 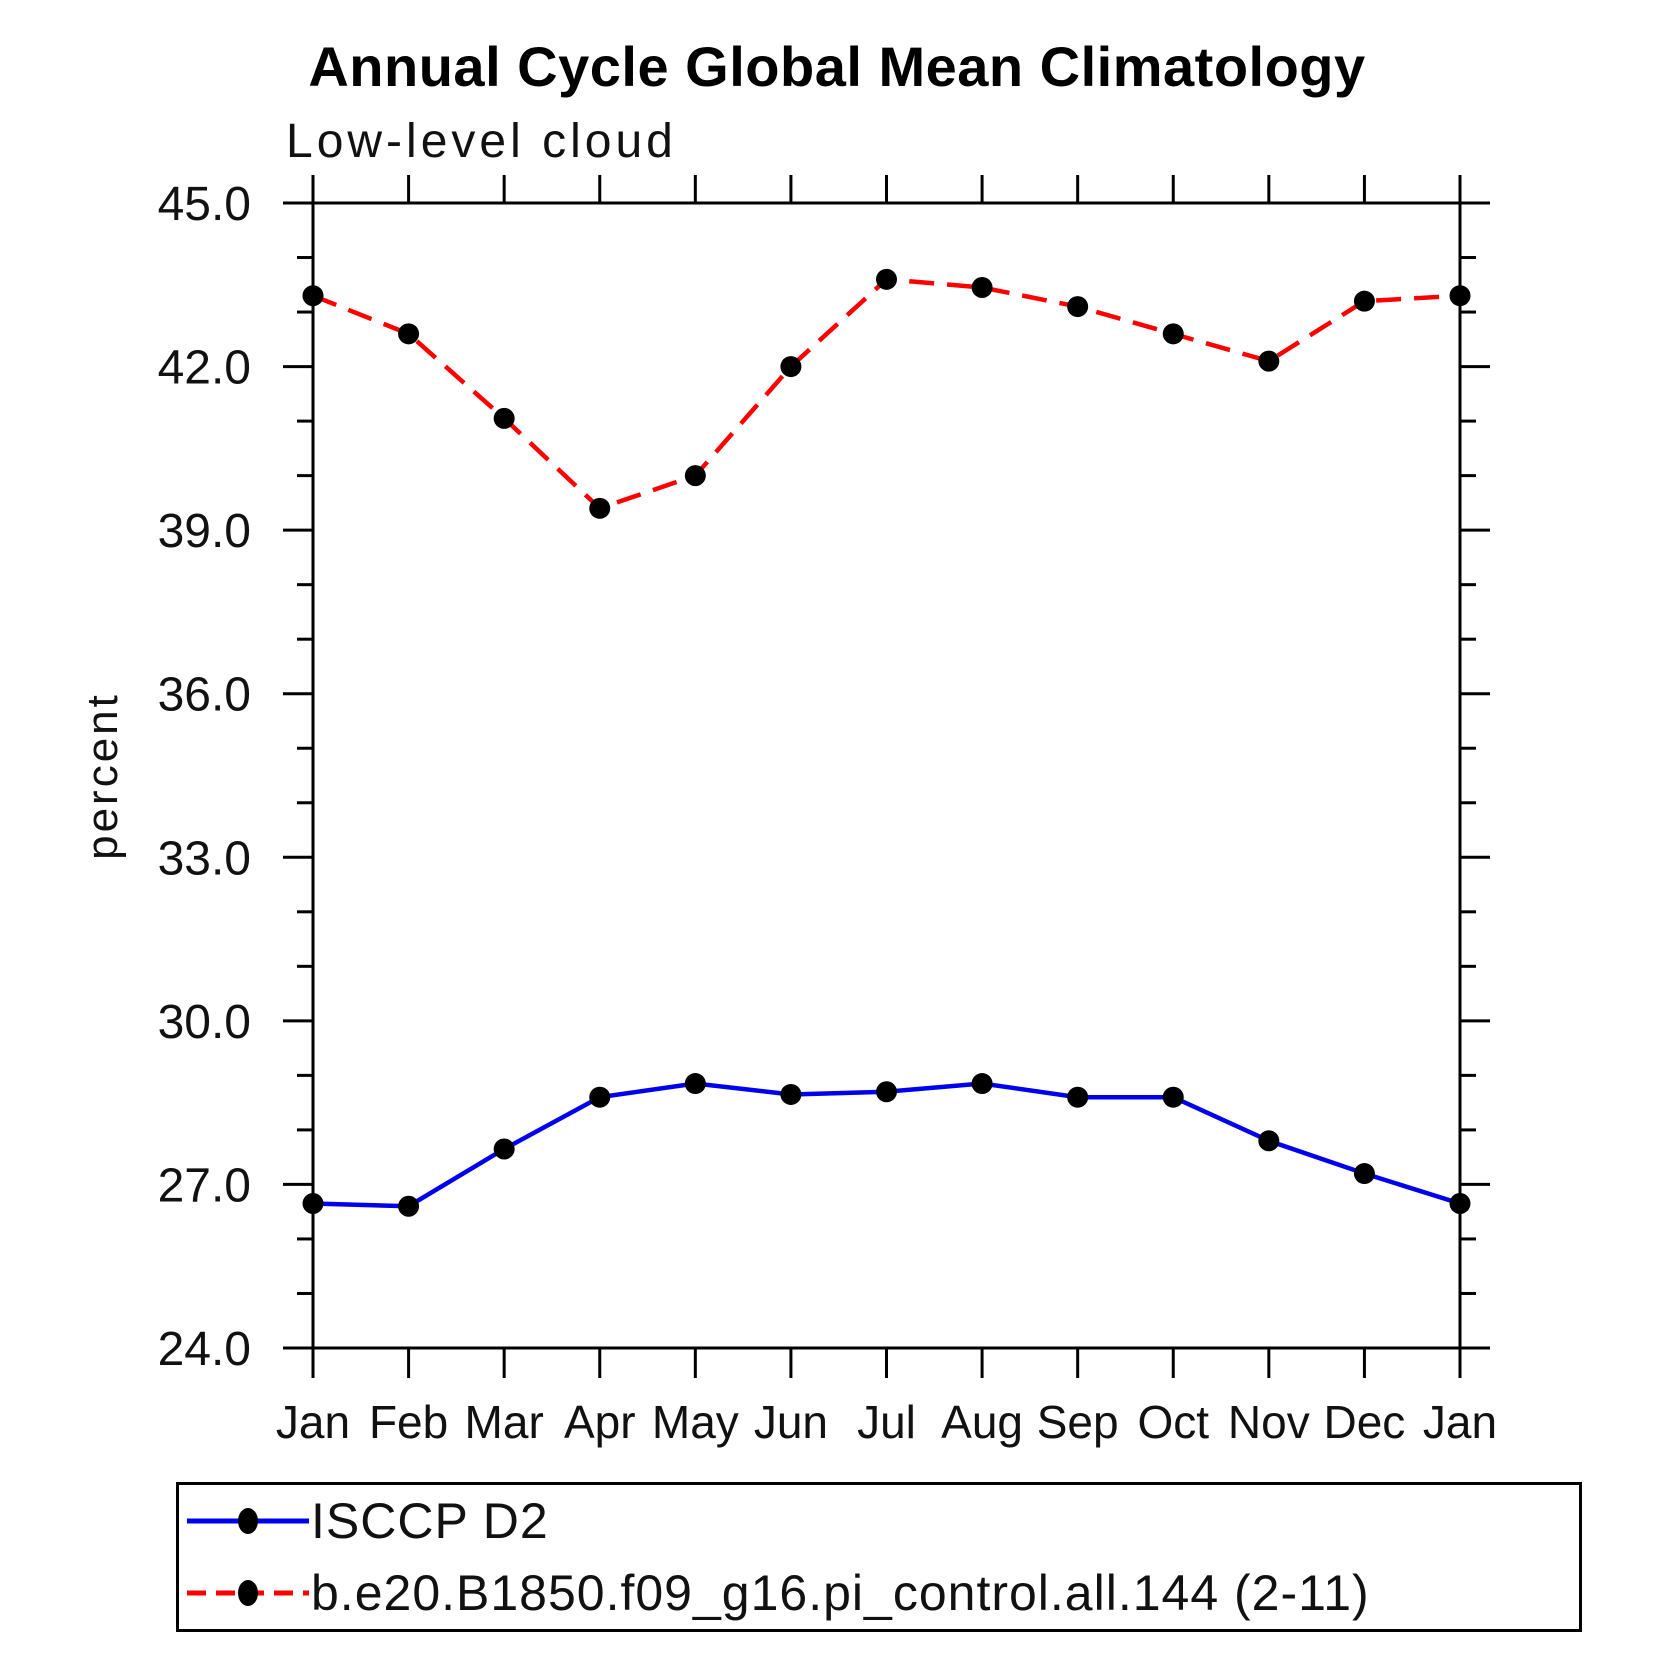 I want to click on x-tick-label: May, so click(x=695, y=1422).